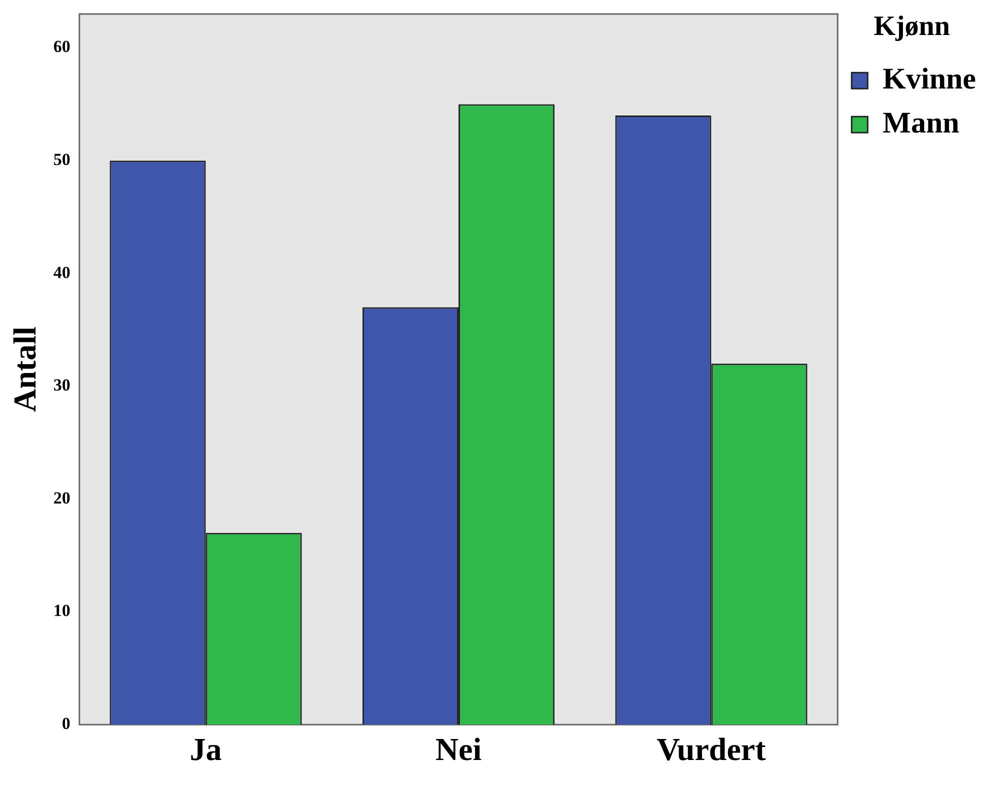  Describe the element at coordinates (24, 369) in the screenshot. I see `y-axis-title: Antall` at that location.